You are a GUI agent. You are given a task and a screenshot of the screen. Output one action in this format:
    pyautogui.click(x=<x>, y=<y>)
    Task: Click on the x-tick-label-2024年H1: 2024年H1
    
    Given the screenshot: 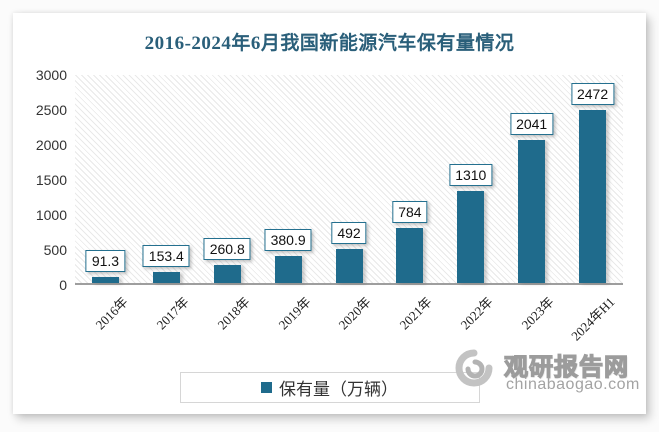 What is the action you would take?
    pyautogui.click(x=593, y=319)
    